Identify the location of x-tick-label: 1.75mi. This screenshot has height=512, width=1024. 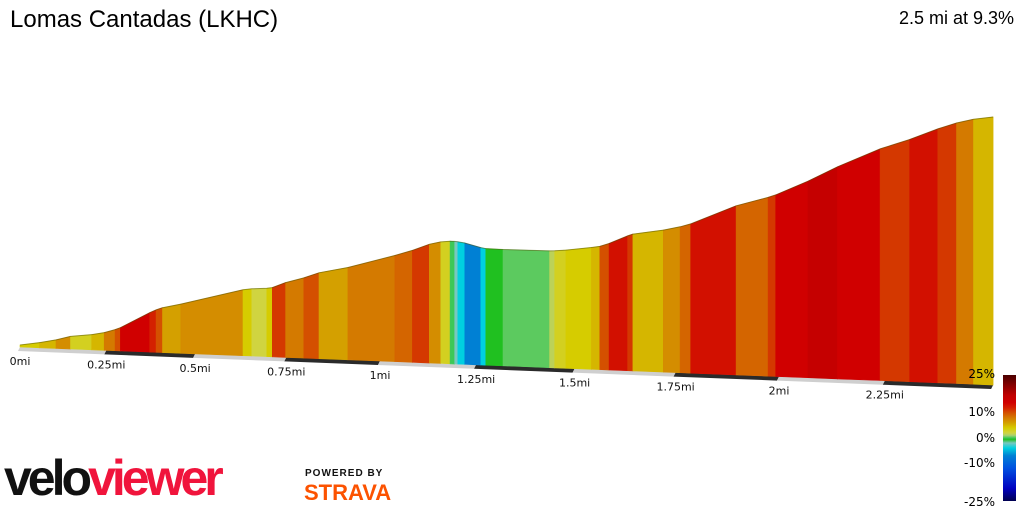
(675, 387).